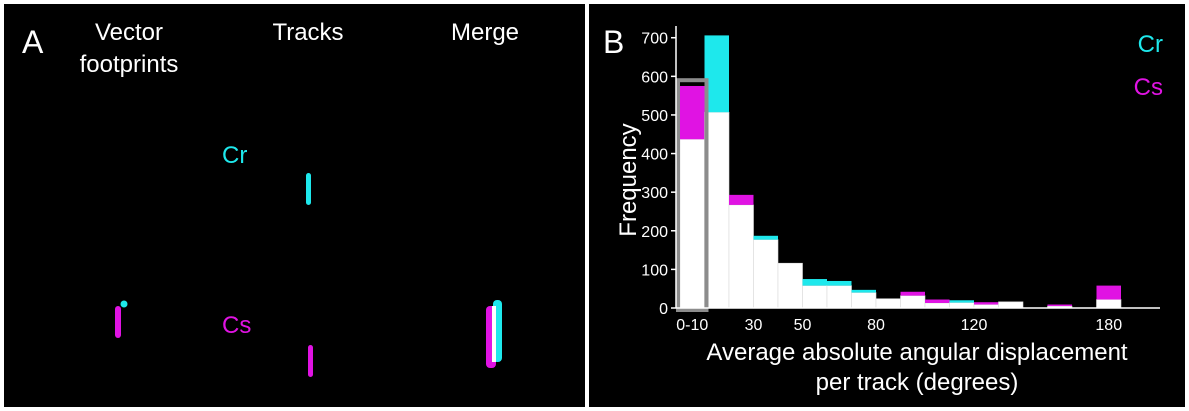 The height and width of the screenshot is (411, 1189). I want to click on cs-track, so click(310, 361).